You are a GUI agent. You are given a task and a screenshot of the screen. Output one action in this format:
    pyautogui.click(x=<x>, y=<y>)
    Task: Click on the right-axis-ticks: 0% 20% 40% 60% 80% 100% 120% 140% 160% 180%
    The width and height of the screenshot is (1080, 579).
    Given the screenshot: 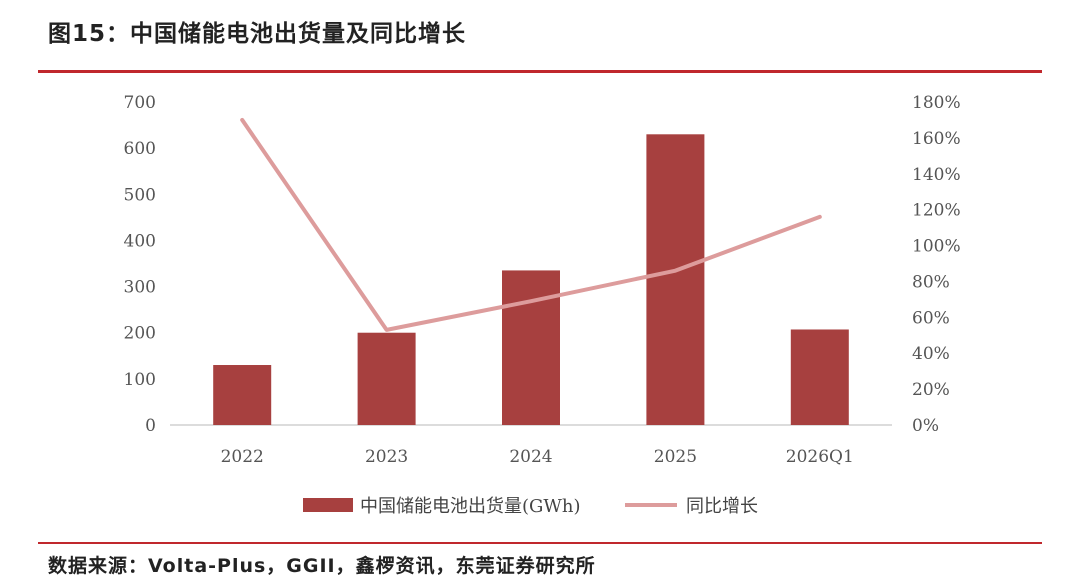 What is the action you would take?
    pyautogui.click(x=936, y=264)
    